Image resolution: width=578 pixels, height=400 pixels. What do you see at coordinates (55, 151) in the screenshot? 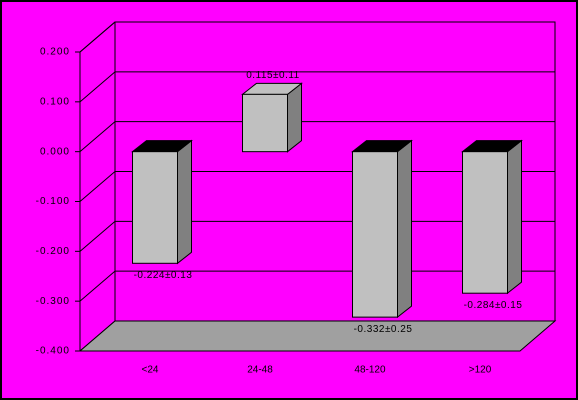
I see `y-tick-label: 0.000` at bounding box center [55, 151].